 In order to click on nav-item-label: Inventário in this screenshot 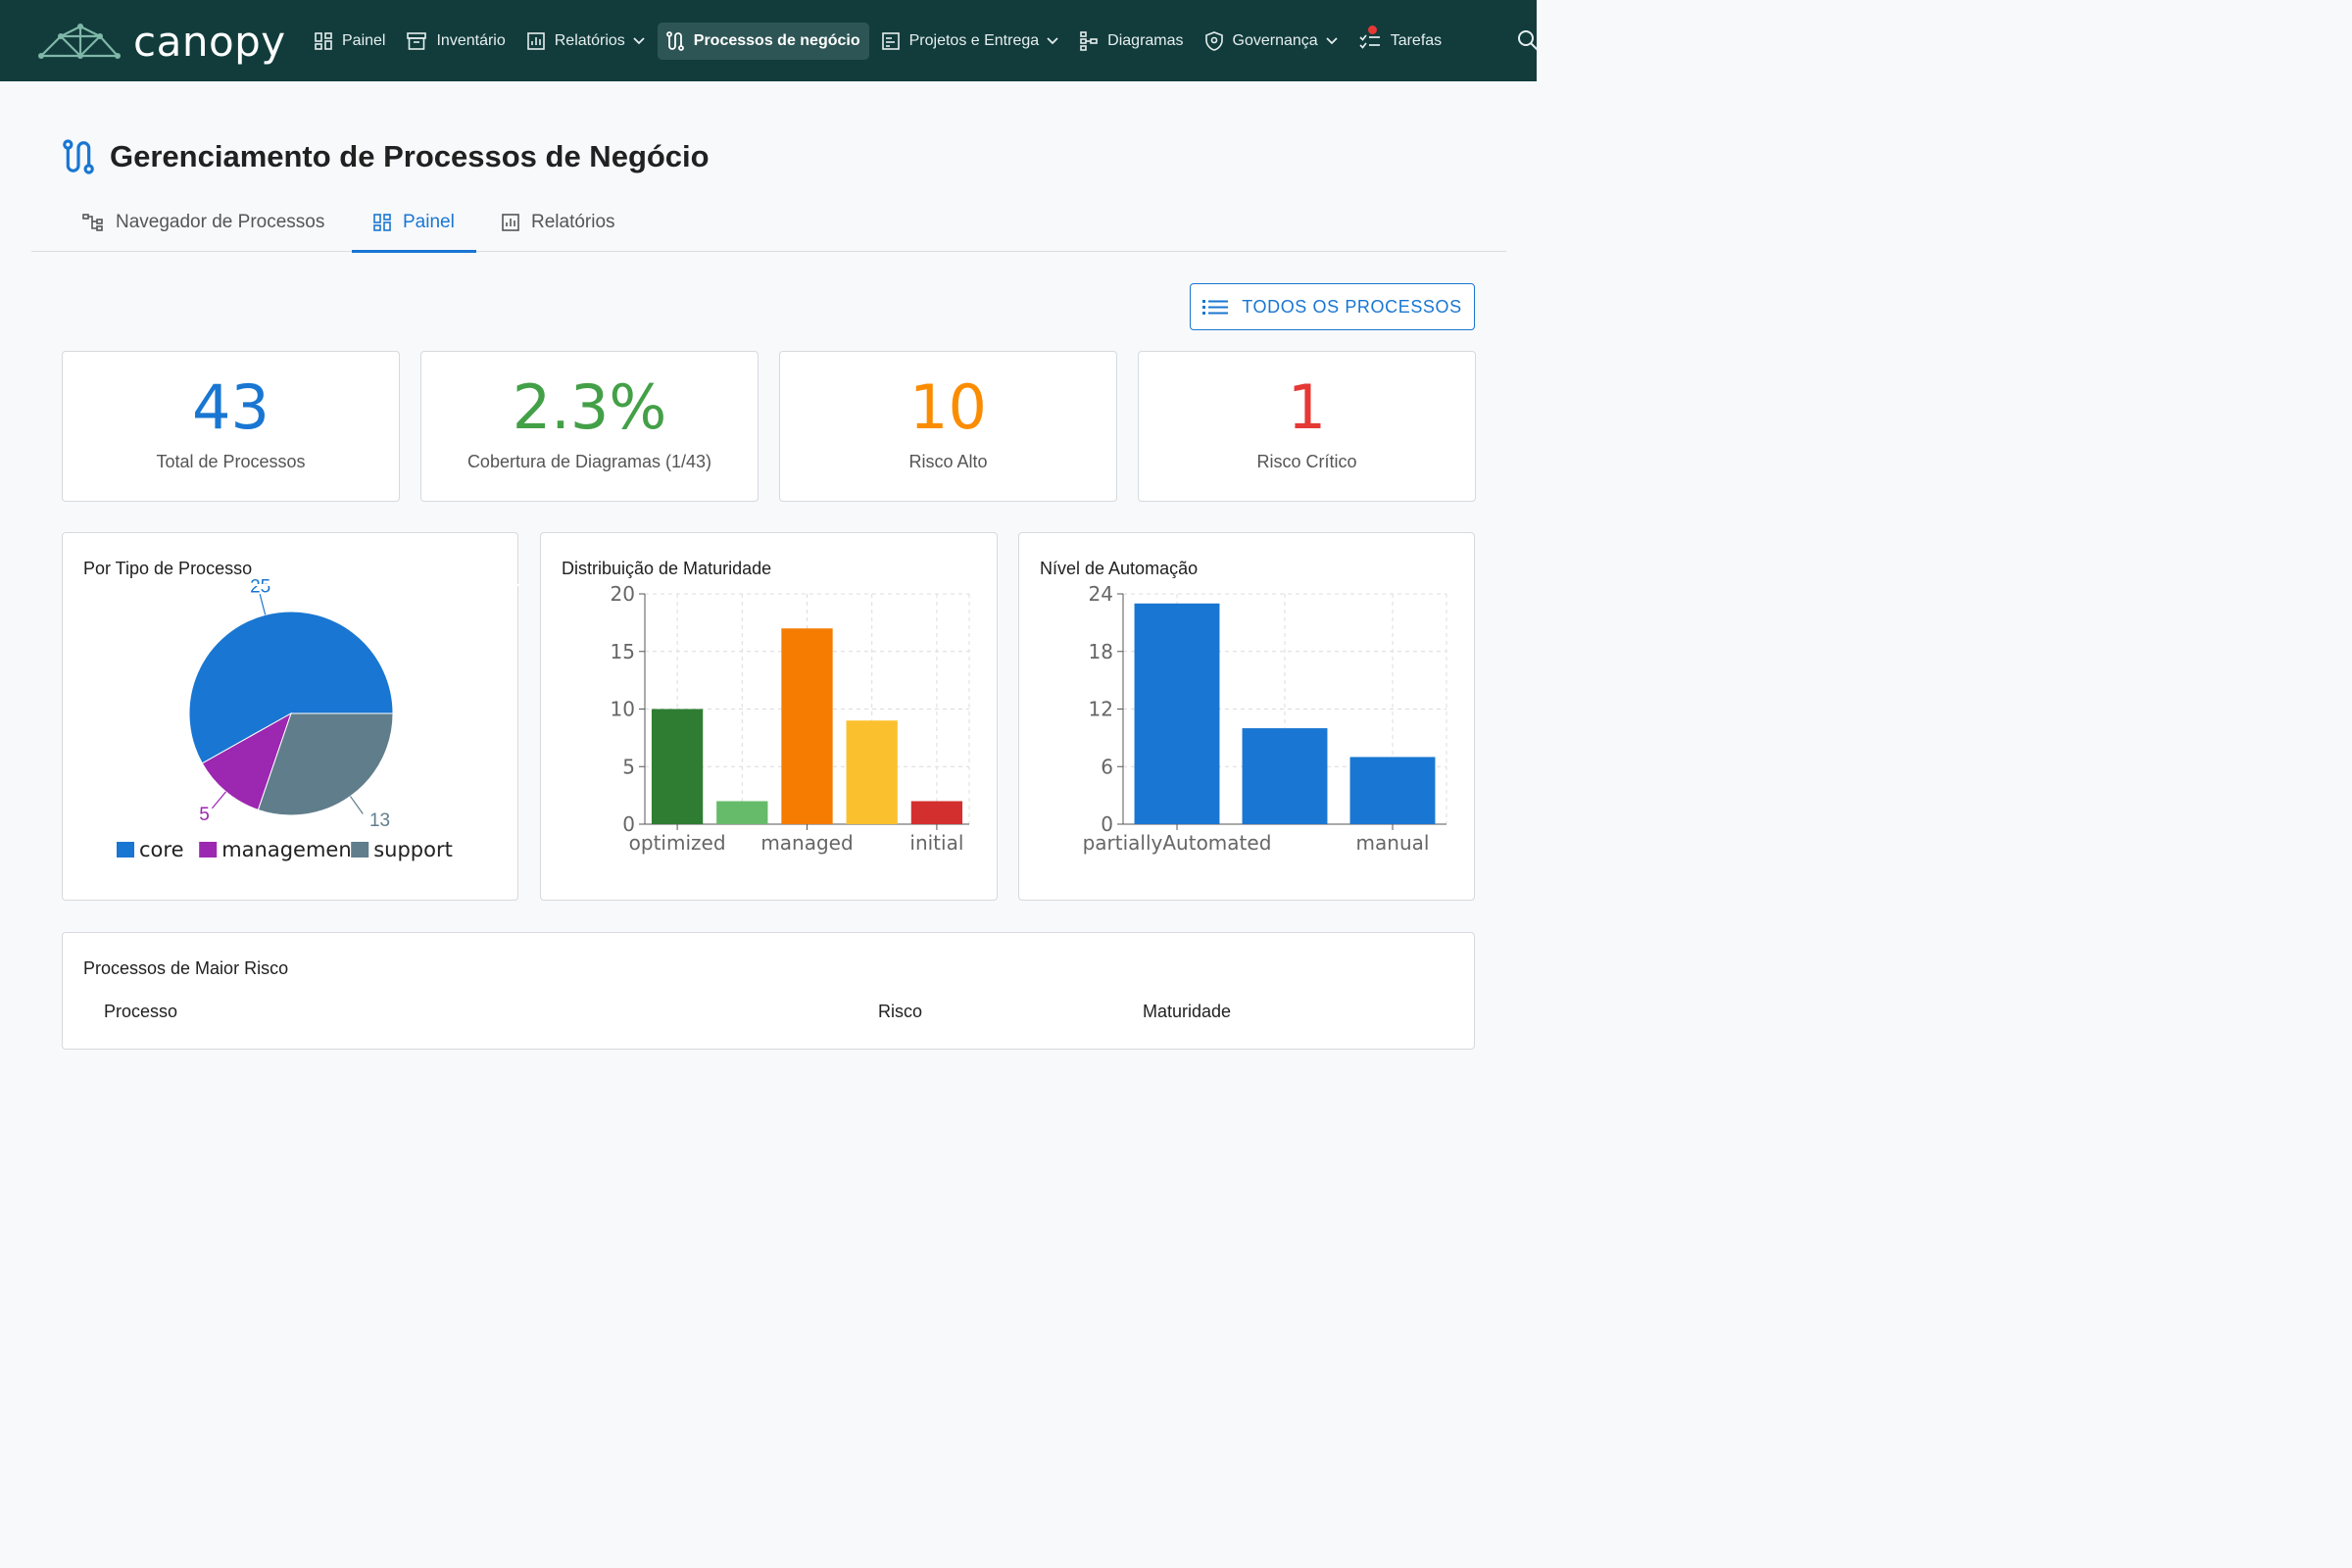, I will do `click(471, 40)`.